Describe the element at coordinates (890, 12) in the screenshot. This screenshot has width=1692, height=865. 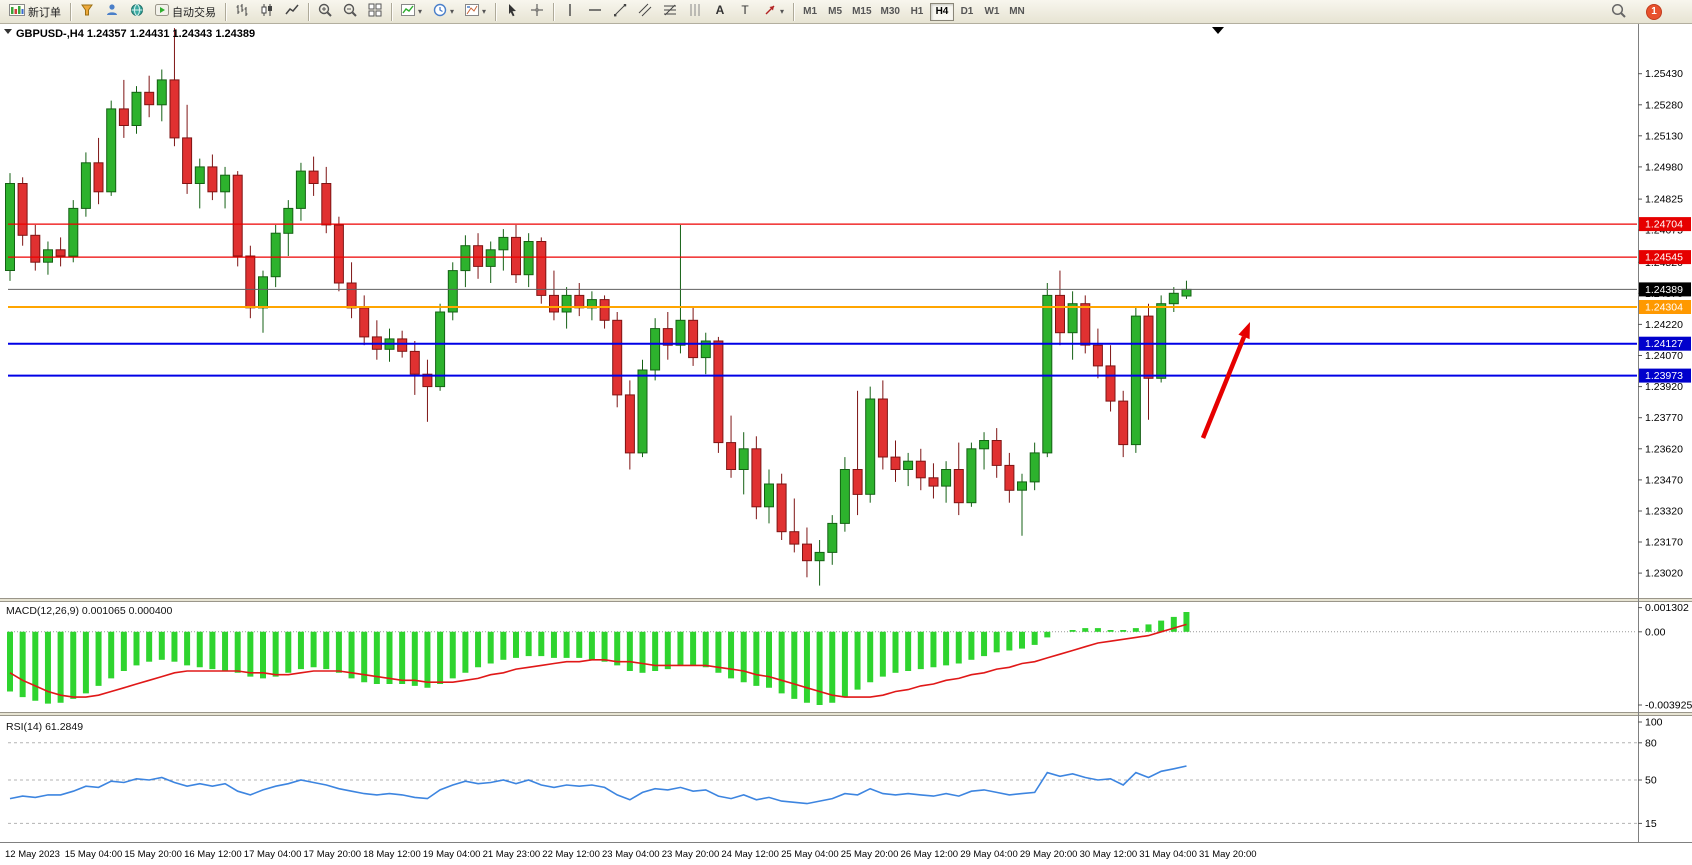
I see `timeframe-button-m30: M30` at that location.